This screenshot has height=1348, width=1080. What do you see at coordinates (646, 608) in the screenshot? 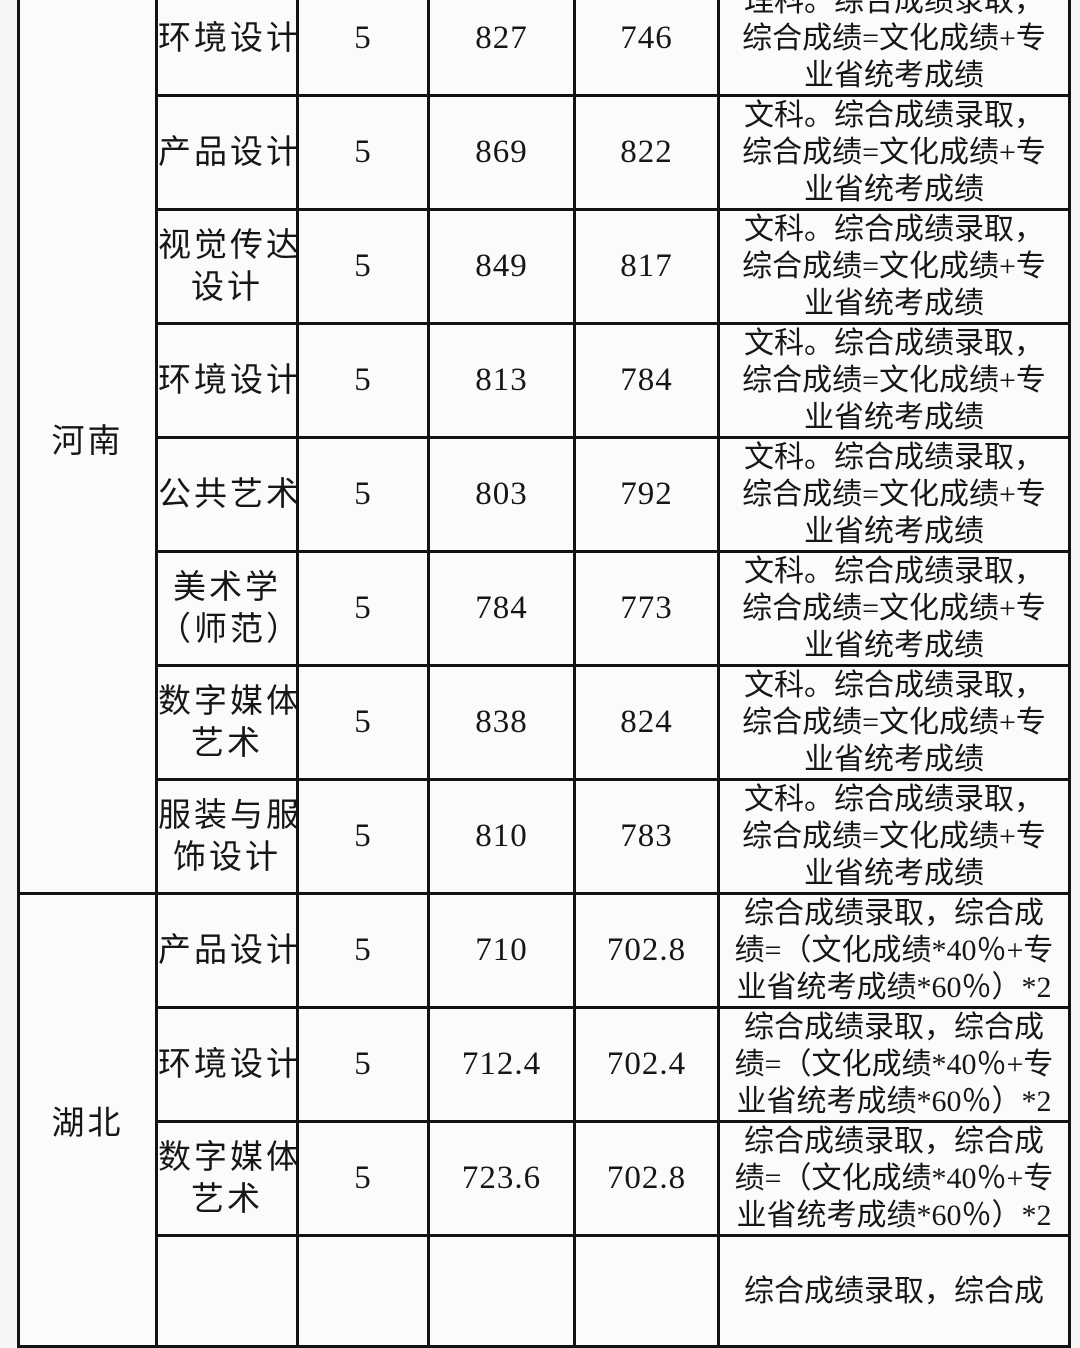
I see `low-cell: 773` at bounding box center [646, 608].